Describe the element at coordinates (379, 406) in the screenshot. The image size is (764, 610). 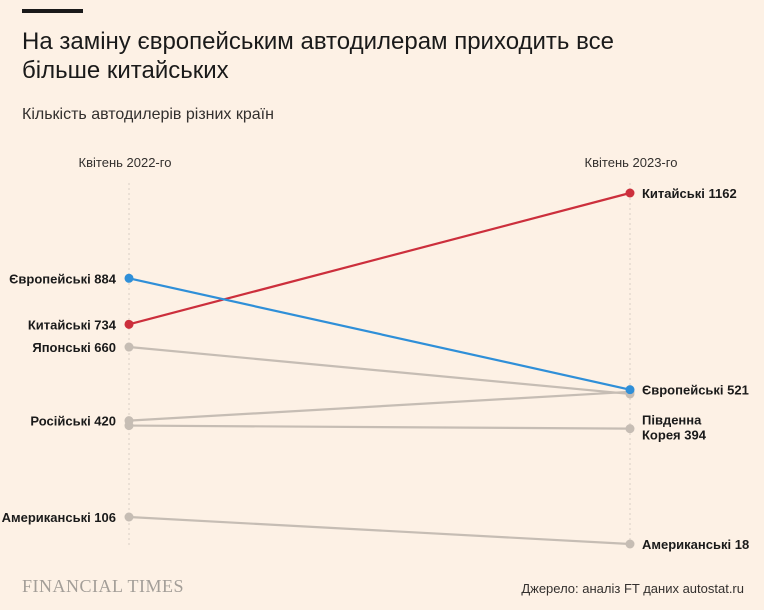
I see `series-line-російські` at that location.